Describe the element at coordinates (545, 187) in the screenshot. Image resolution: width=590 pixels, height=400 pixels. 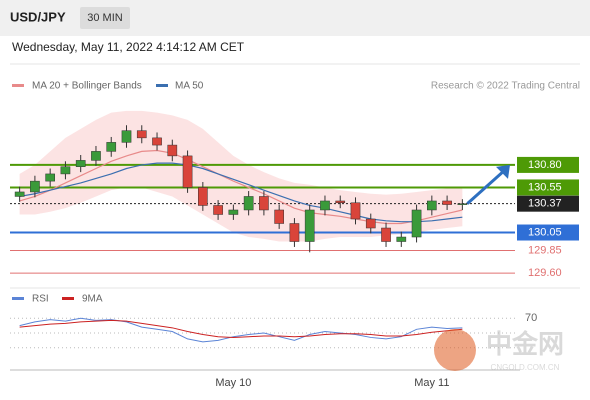
I see `level-label: 130.55` at that location.